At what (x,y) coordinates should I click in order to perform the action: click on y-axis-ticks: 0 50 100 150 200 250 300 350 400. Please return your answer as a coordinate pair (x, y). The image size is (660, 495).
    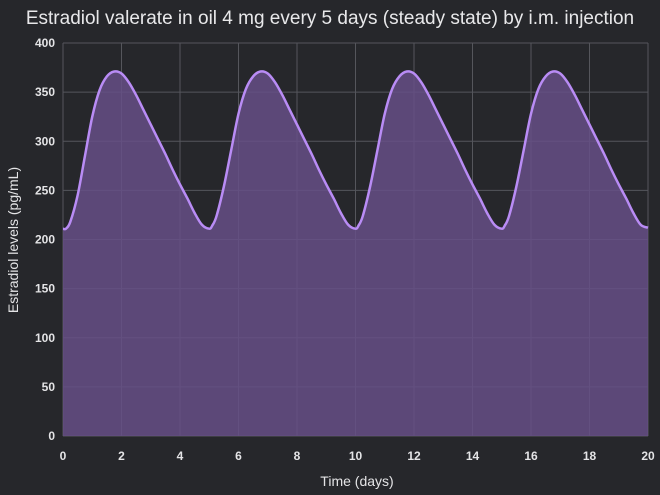
    Looking at the image, I should click on (45, 239).